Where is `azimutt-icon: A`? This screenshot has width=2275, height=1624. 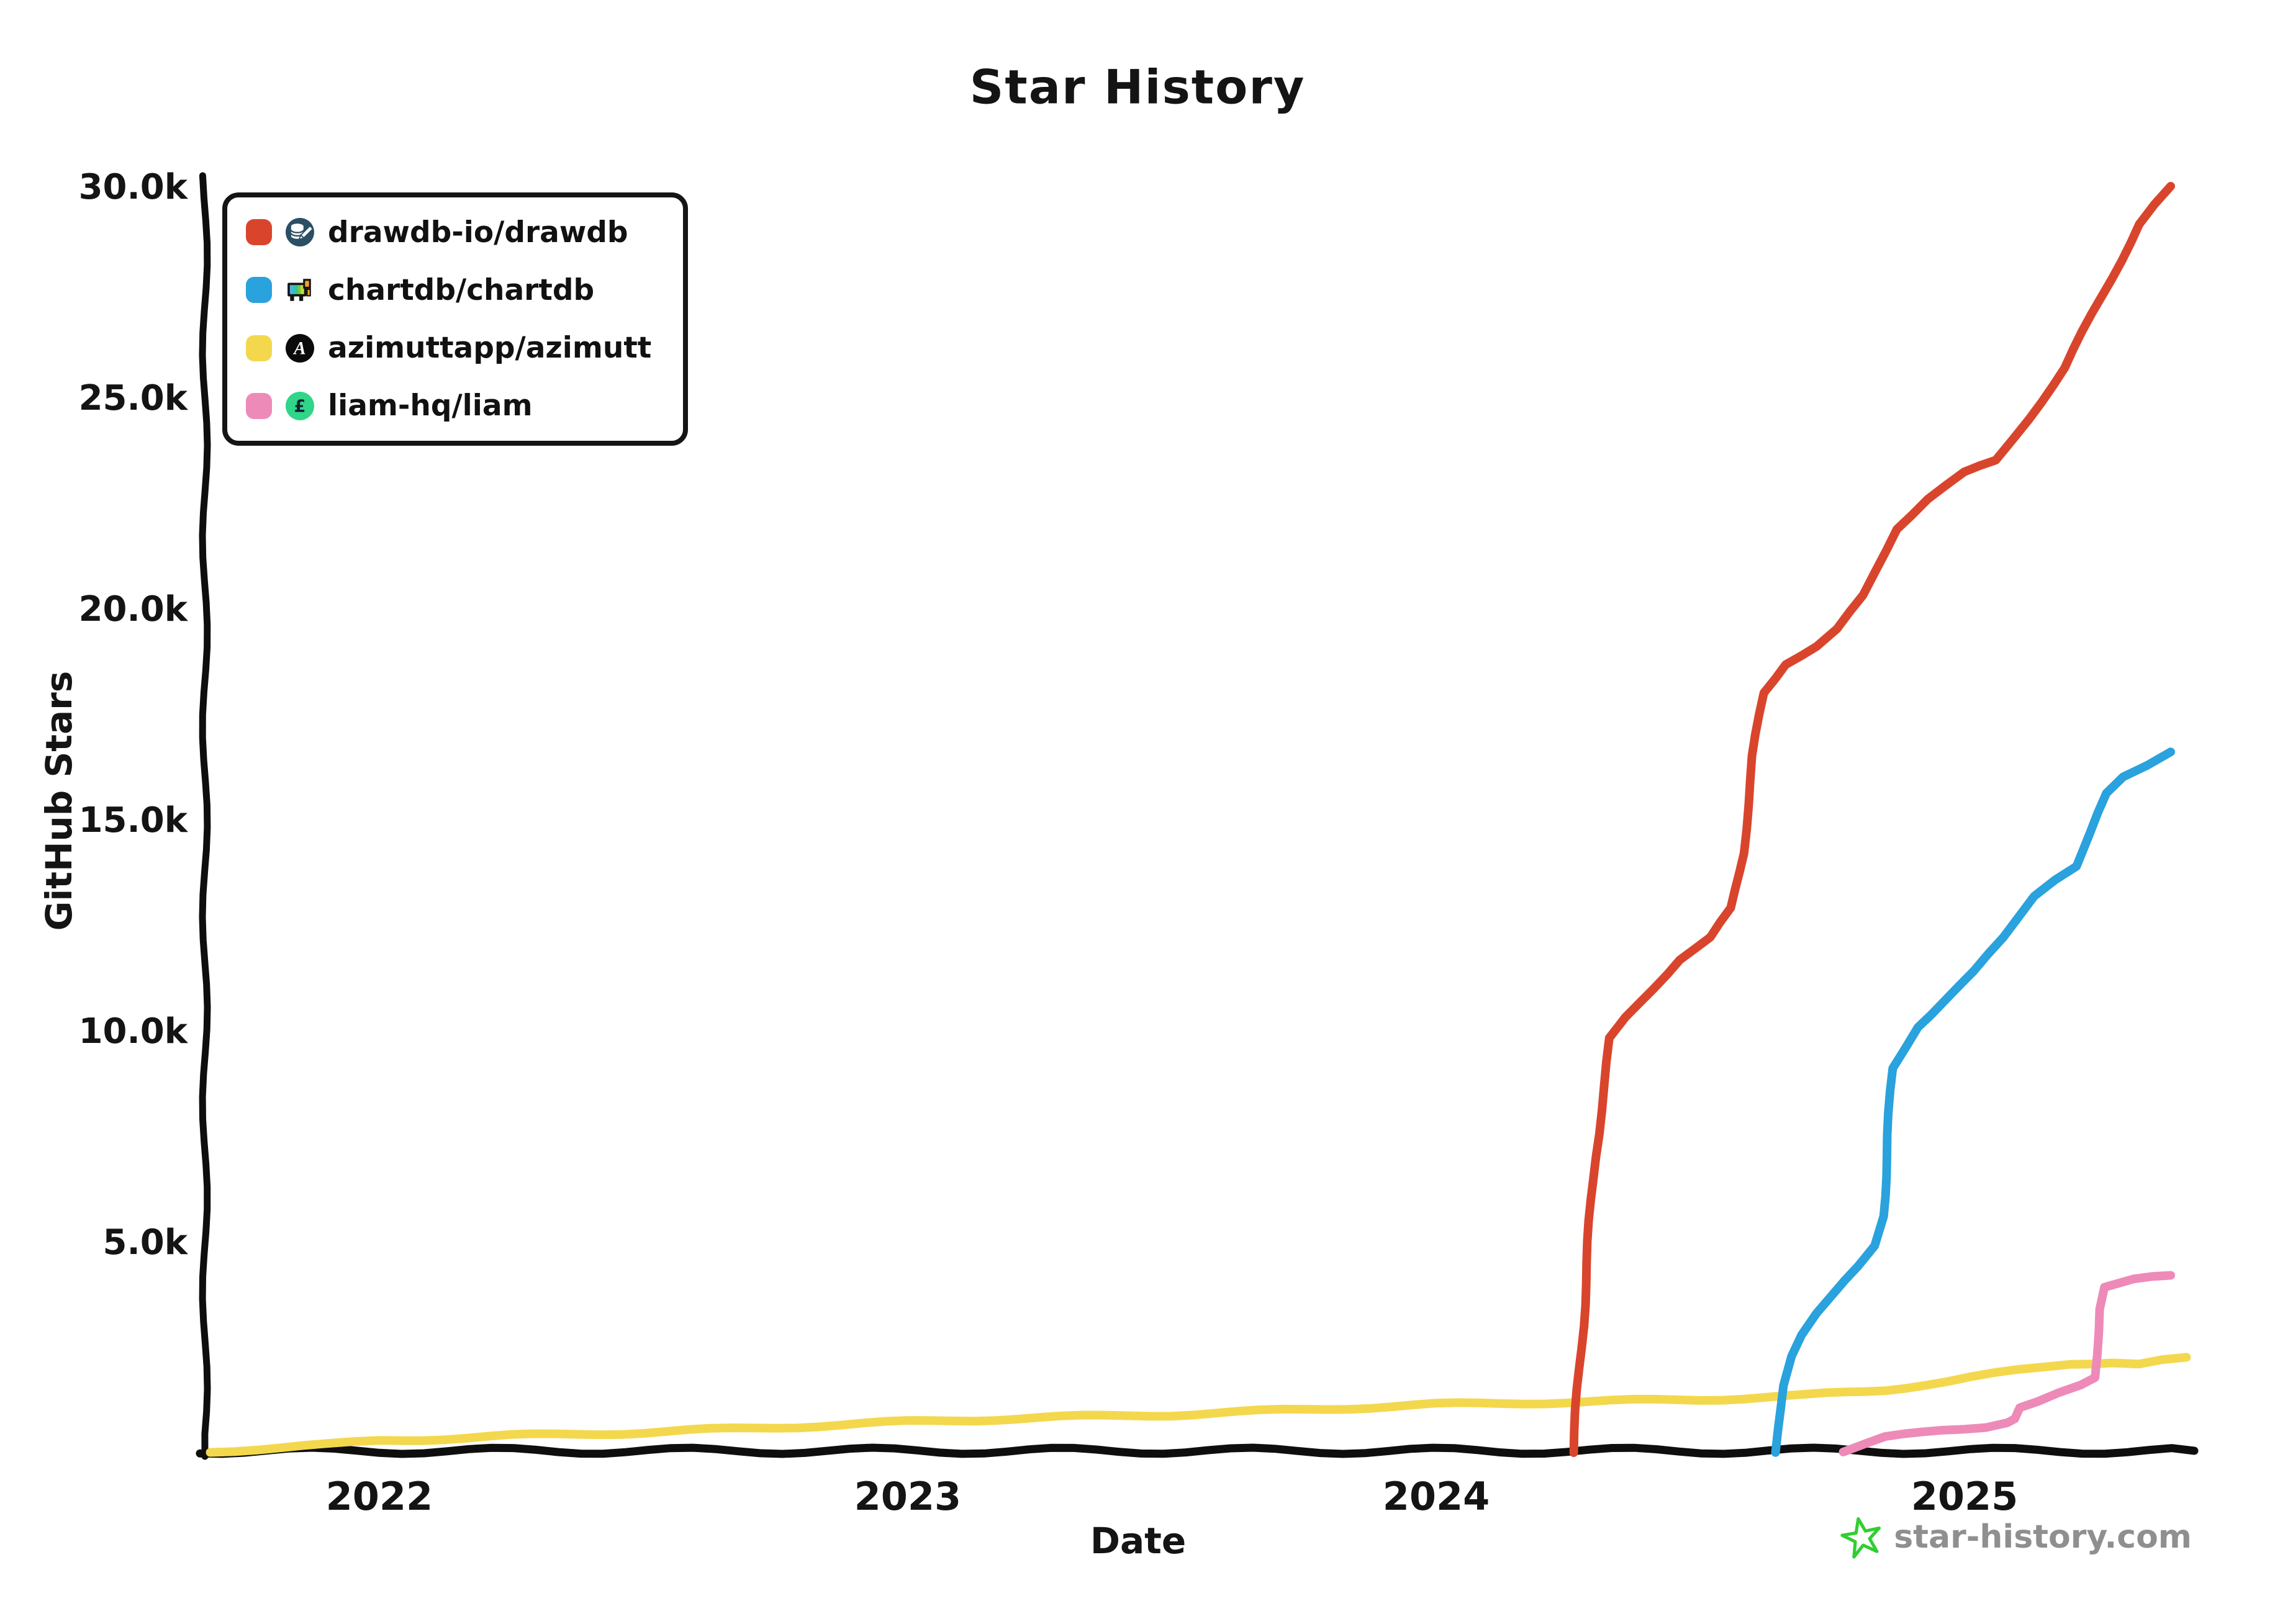 azimutt-icon: A is located at coordinates (300, 348).